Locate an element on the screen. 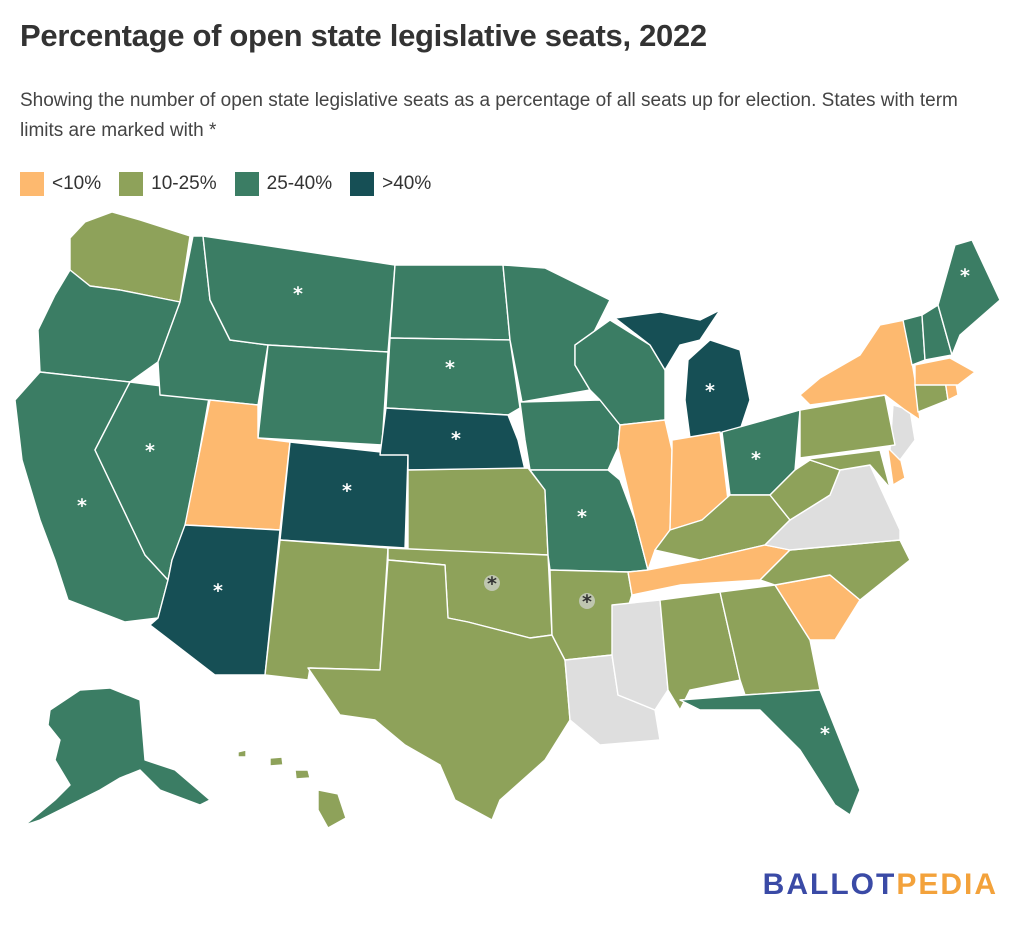 The height and width of the screenshot is (931, 1024). term-limit-marker-bg-ar is located at coordinates (587, 601).